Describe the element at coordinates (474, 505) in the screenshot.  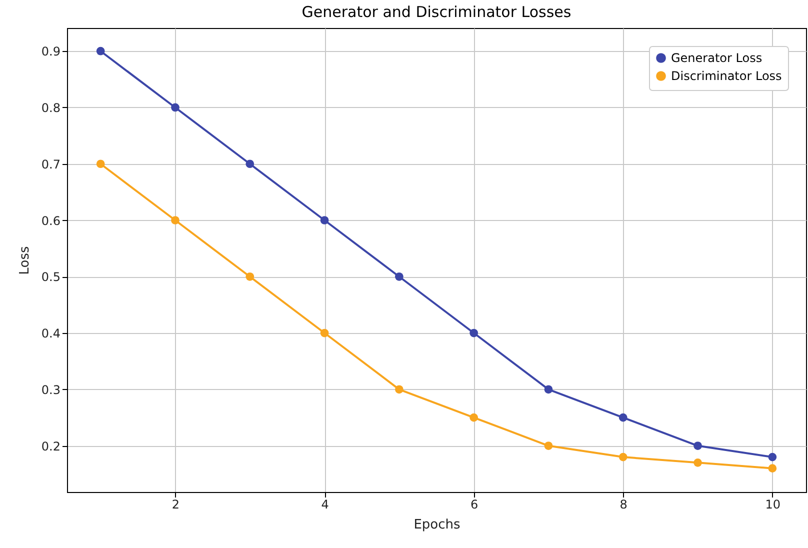
I see `x-tick-label: 6` at that location.